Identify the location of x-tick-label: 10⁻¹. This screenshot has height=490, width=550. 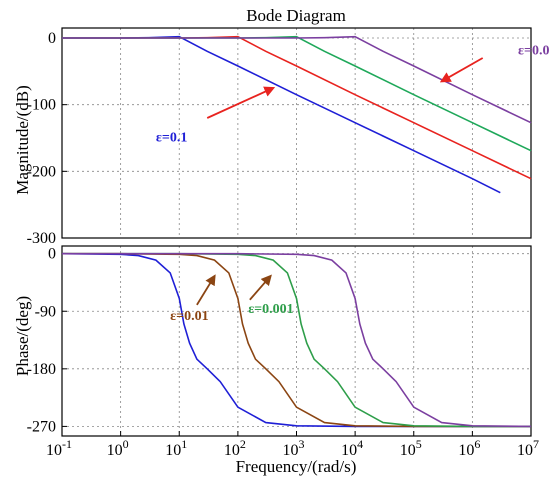
(59, 448).